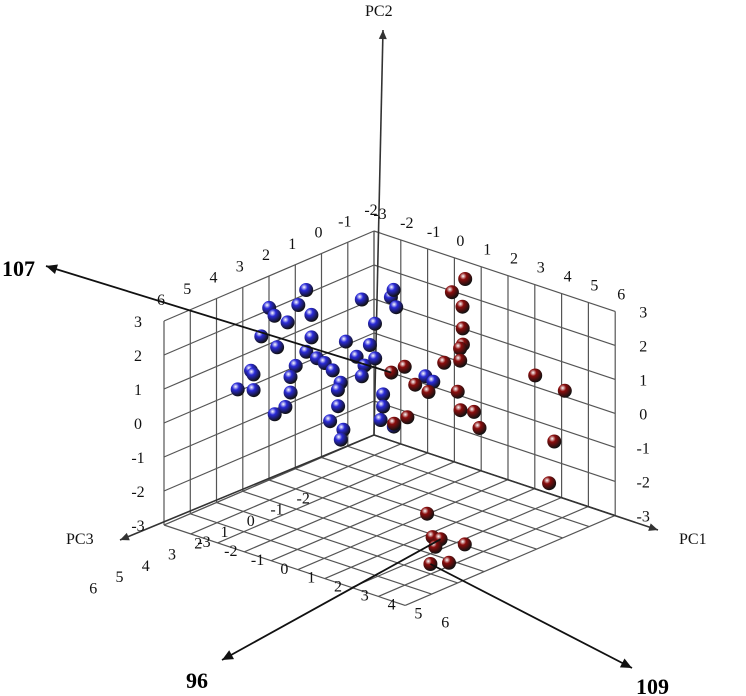 This screenshot has height=696, width=746. Describe the element at coordinates (125, 536) in the screenshot. I see `pc3-axis-arrow-head` at that location.